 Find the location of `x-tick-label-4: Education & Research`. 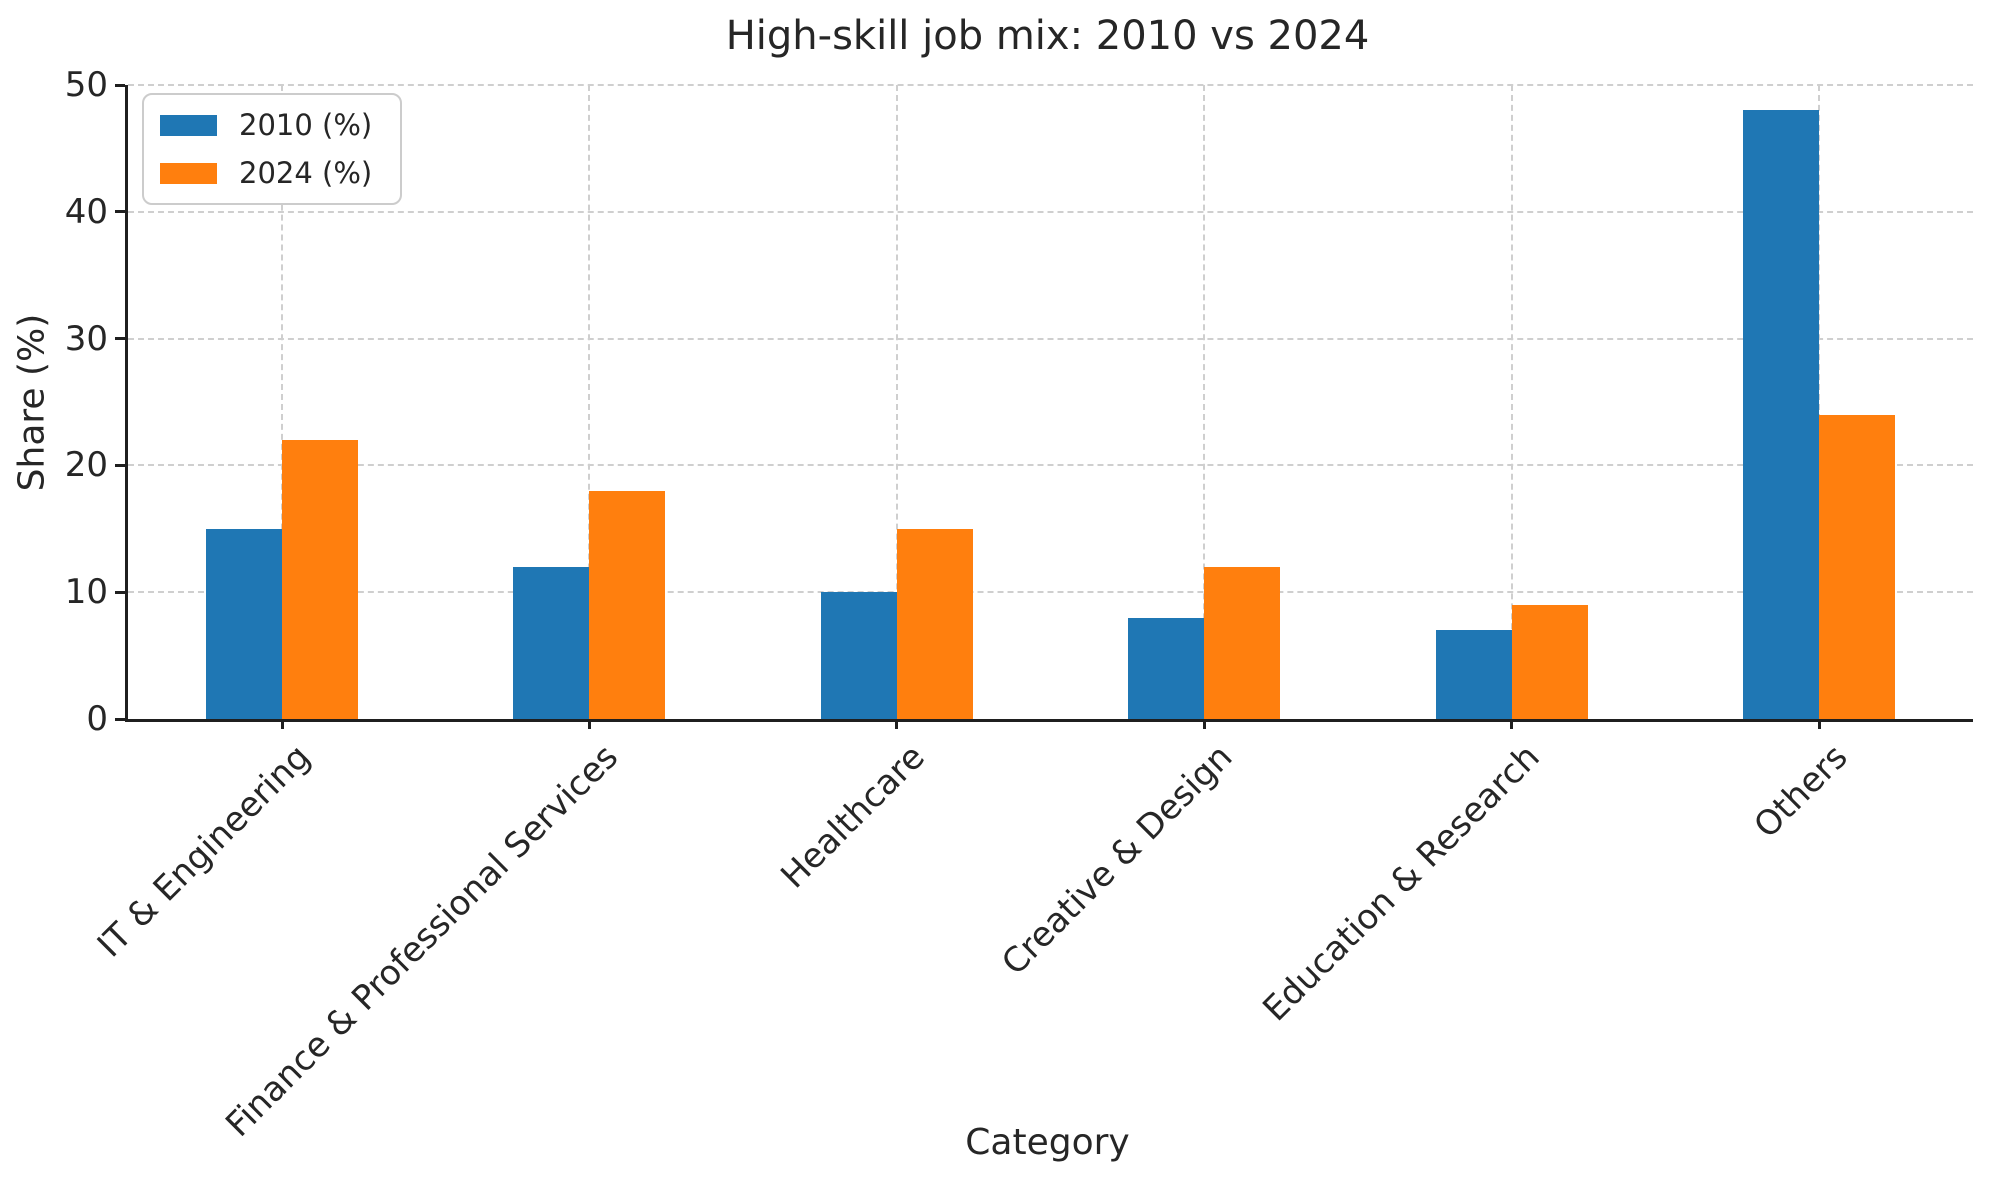

x-tick-label-4: Education & Research is located at coordinates (1401, 883).